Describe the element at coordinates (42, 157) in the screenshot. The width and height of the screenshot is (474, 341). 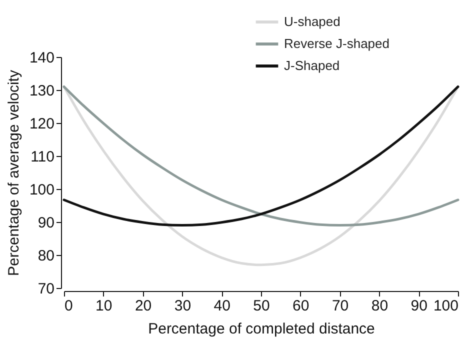
I see `y-tick-label: 110` at that location.